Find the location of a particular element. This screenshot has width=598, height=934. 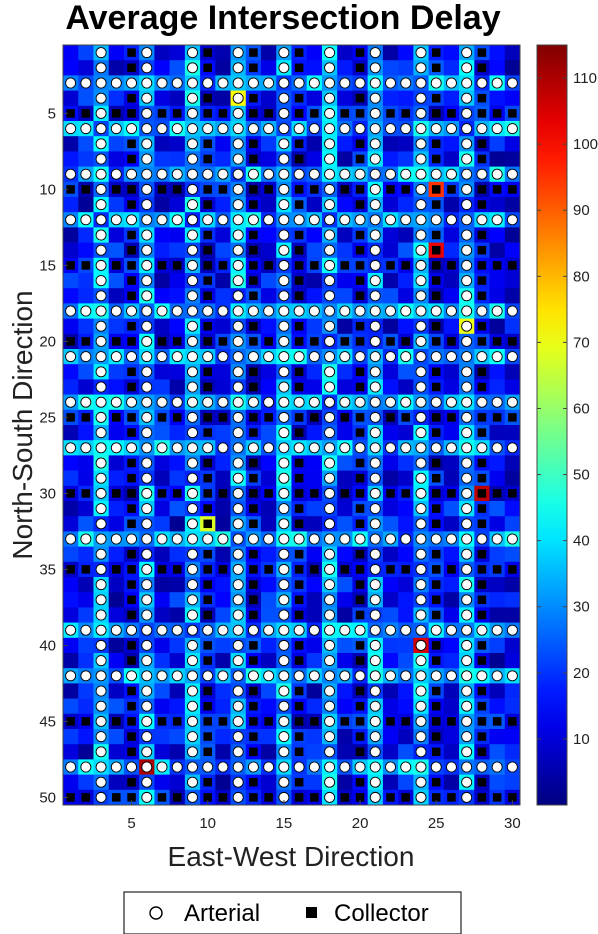

colorbar-tick-label: 70 is located at coordinates (581, 342).